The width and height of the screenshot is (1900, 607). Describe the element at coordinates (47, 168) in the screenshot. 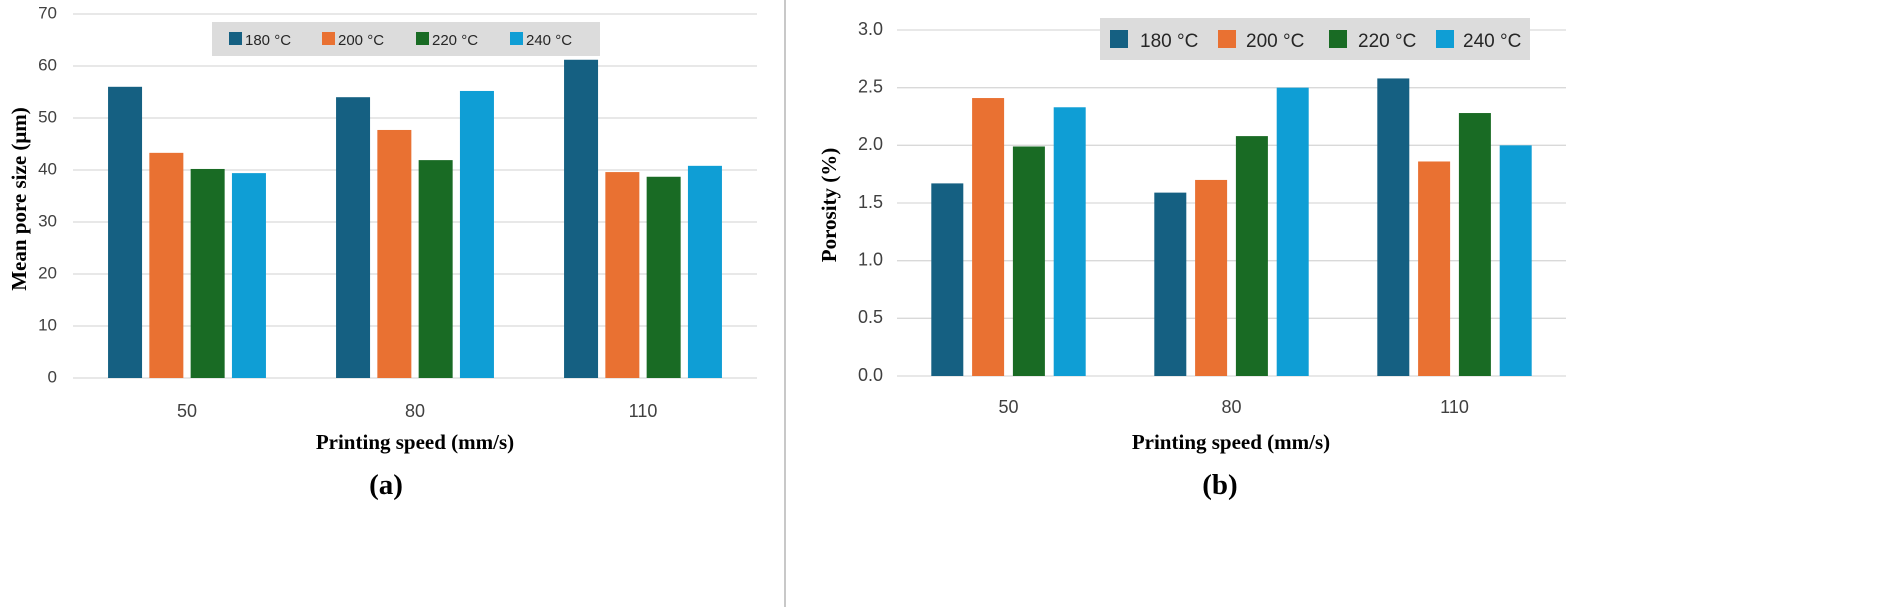

I see `y-tick-label: 40` at that location.